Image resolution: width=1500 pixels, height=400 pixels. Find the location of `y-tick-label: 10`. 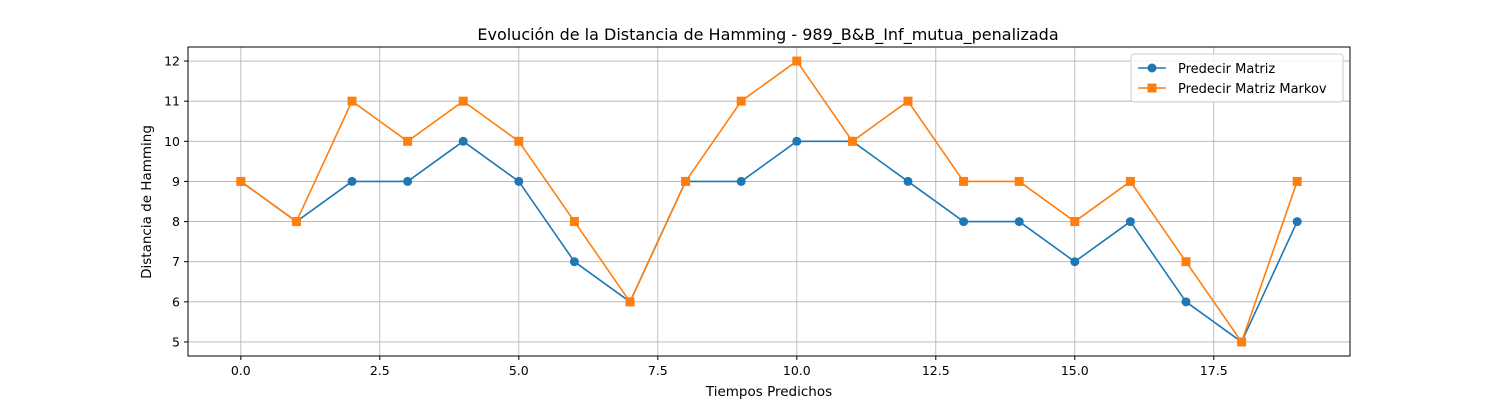

y-tick-label: 10 is located at coordinates (172, 141).